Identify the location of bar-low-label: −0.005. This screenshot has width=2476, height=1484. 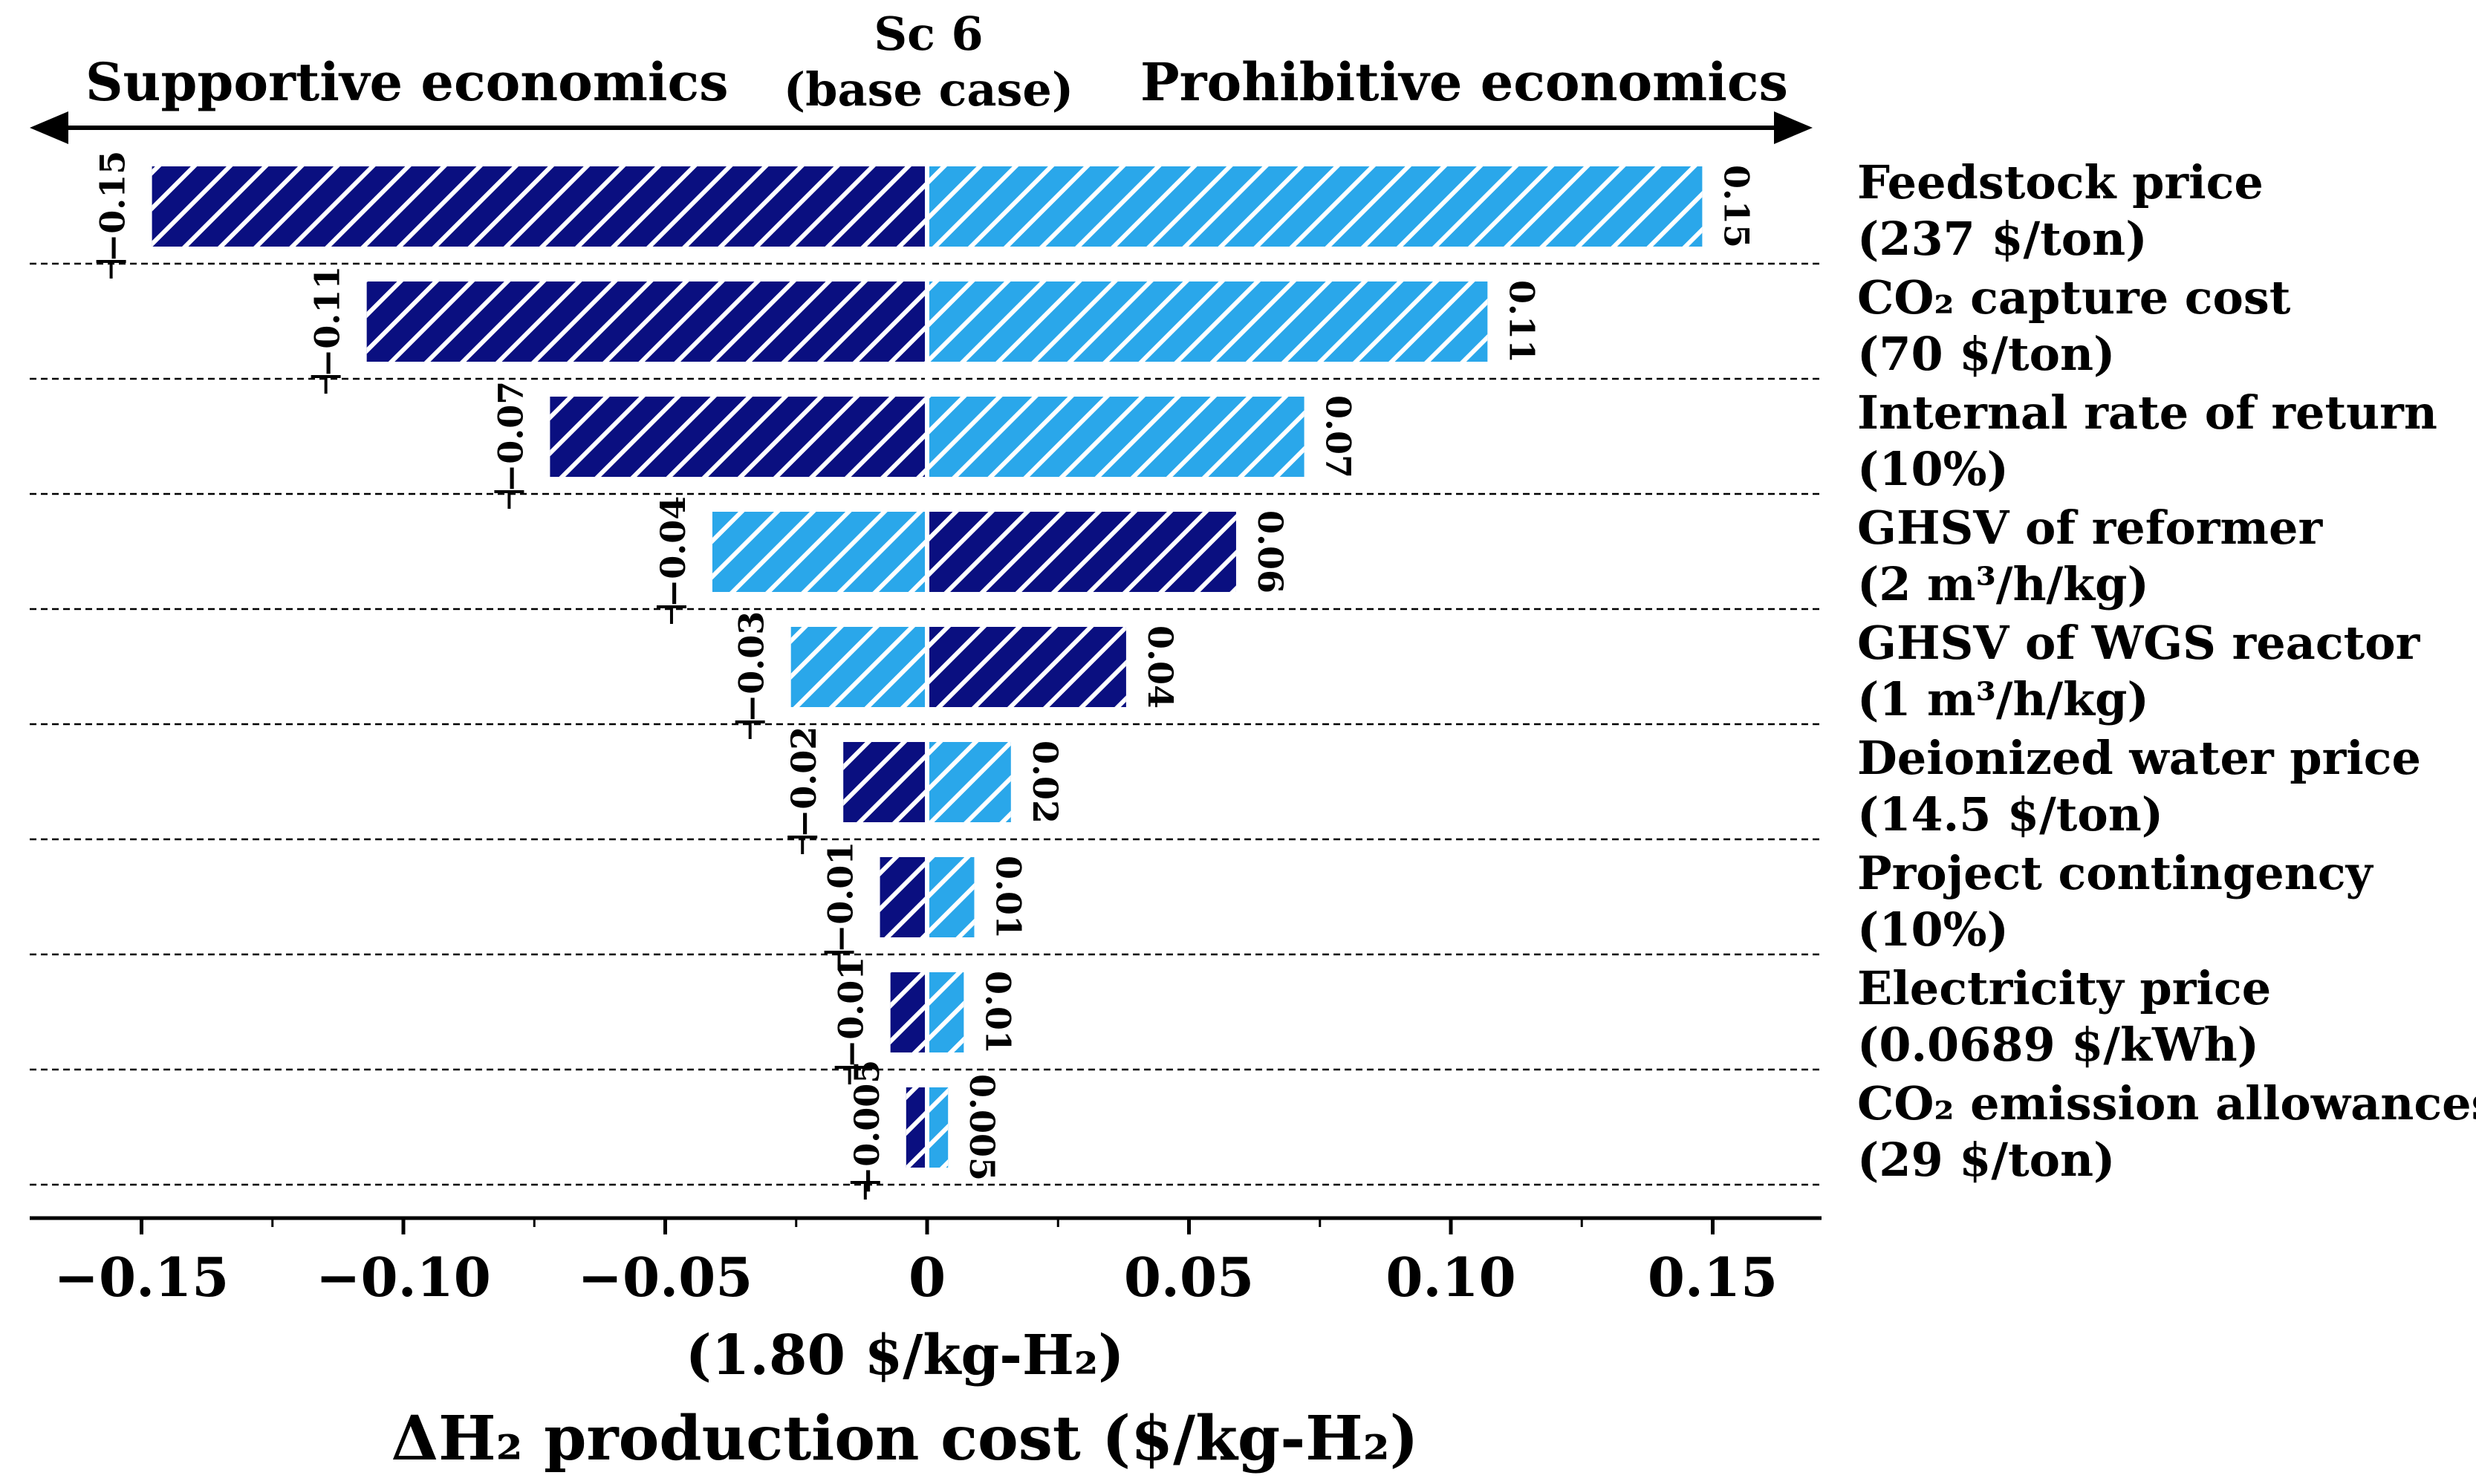
(867, 1128).